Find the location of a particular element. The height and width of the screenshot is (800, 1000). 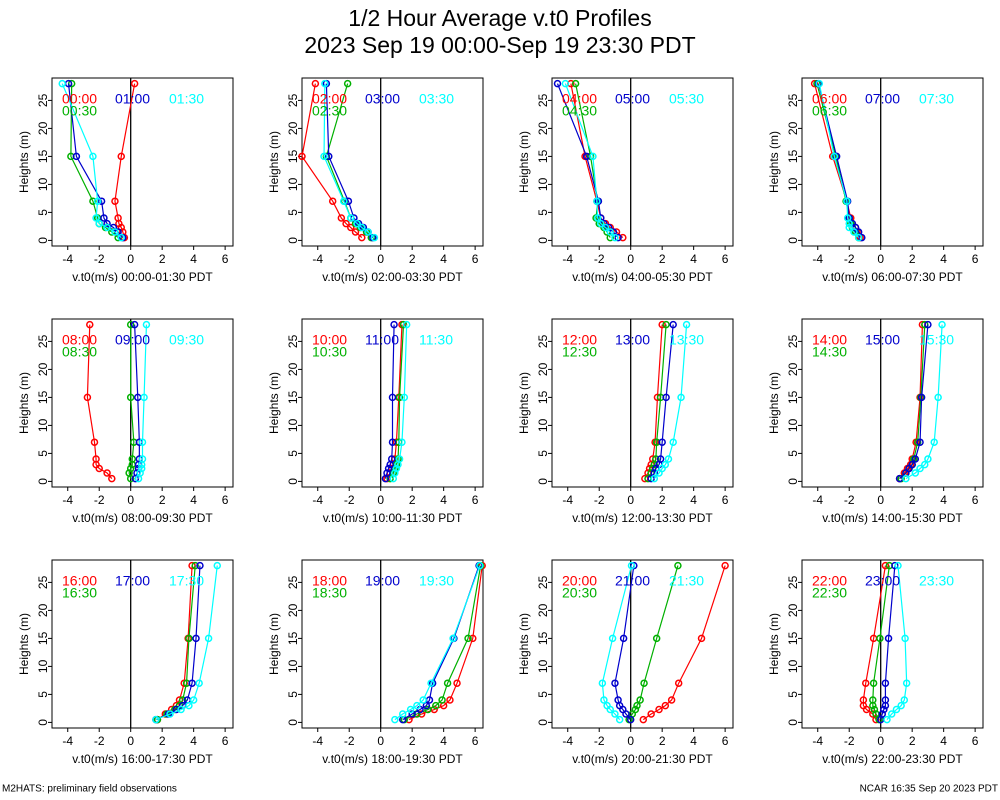

legend-entry: 07:00 is located at coordinates (882, 99).